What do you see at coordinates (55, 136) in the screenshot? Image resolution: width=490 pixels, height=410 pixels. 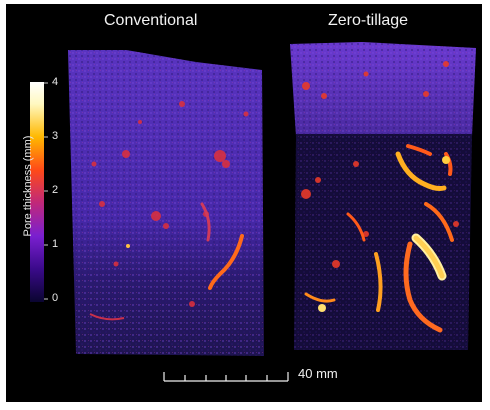 I see `colorbar-tick-label: 3` at bounding box center [55, 136].